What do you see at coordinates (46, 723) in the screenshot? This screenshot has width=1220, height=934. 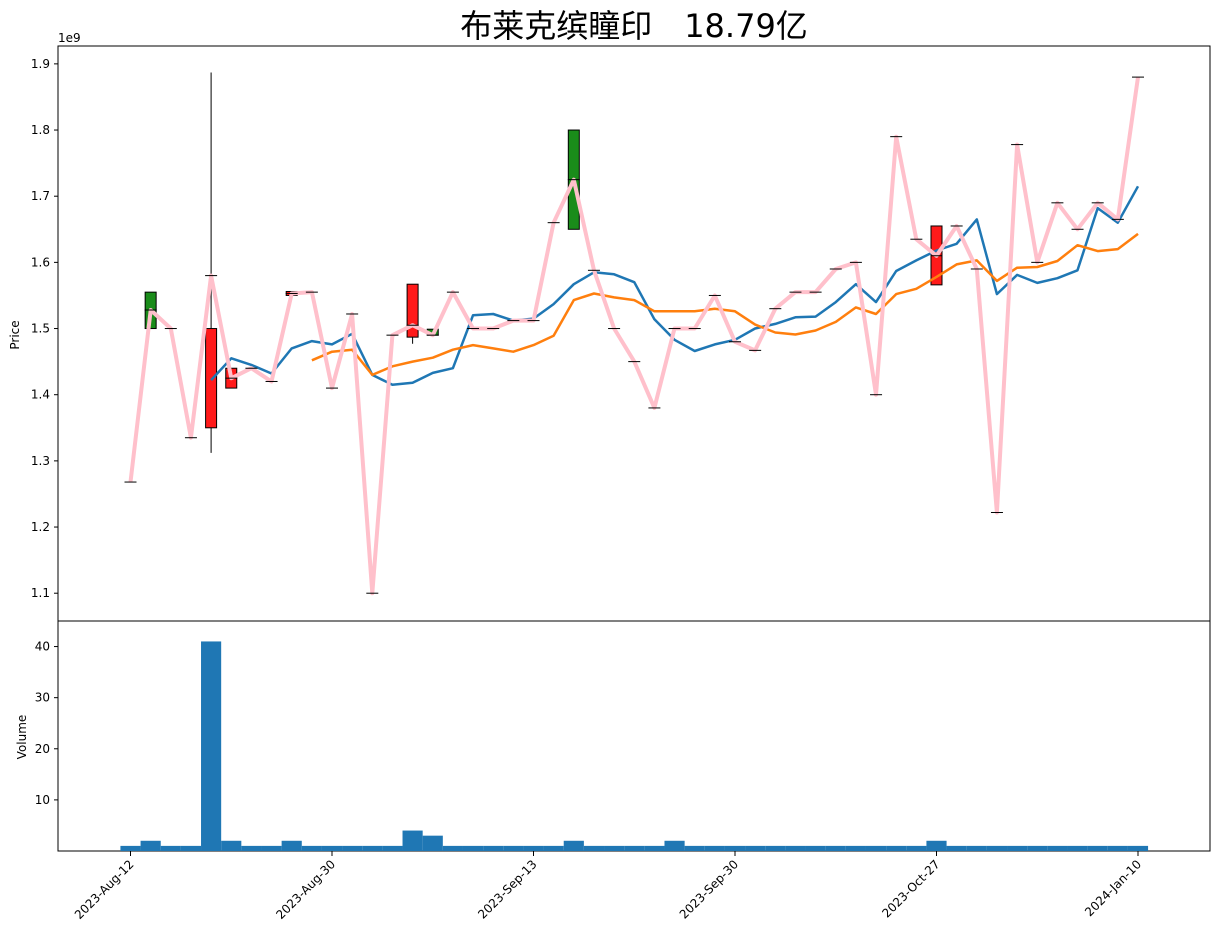 I see `volume-y-ticks: 10 20 30 40` at bounding box center [46, 723].